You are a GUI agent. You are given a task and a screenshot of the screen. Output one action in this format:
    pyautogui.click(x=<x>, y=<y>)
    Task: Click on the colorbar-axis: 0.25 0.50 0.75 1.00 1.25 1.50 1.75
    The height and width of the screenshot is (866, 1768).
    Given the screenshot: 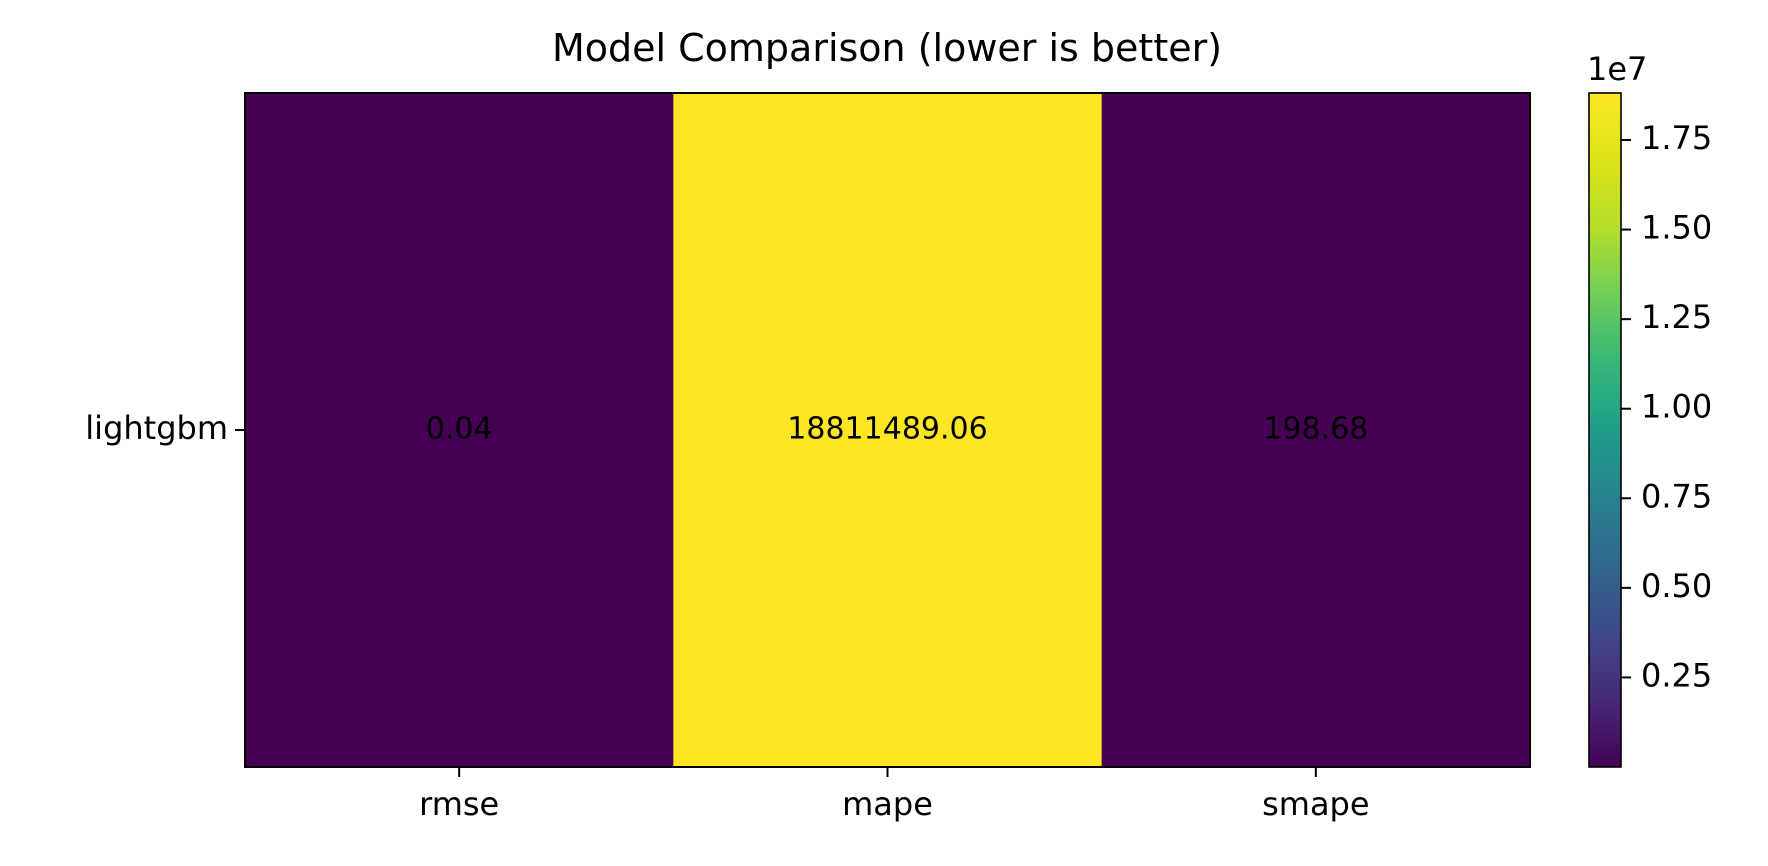 What is the action you would take?
    pyautogui.click(x=1666, y=406)
    